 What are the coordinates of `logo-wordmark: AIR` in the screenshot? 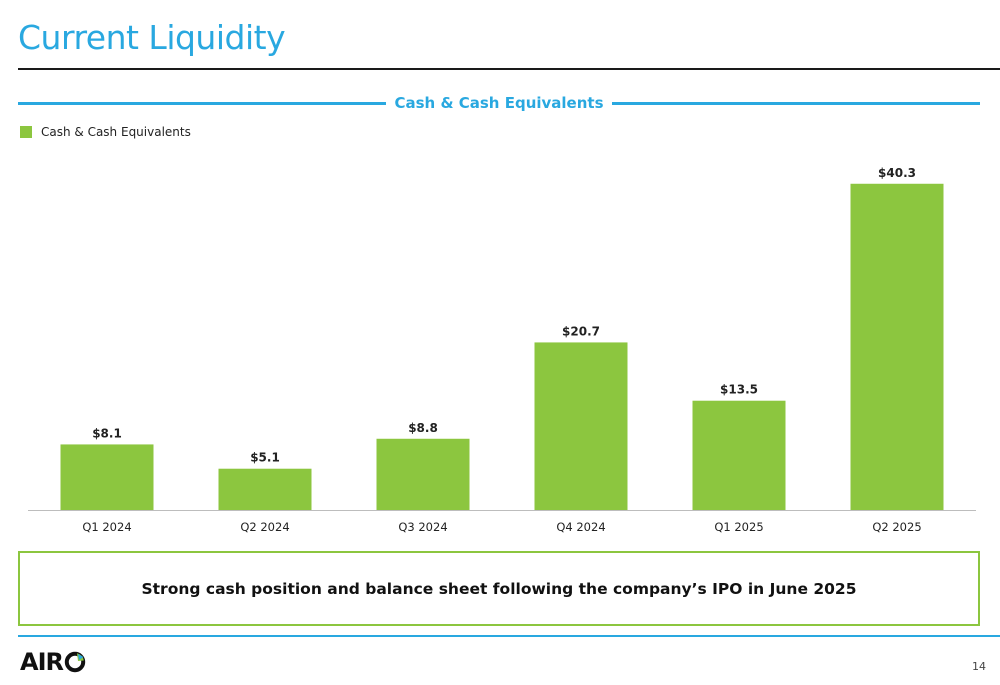 It's located at (42, 662).